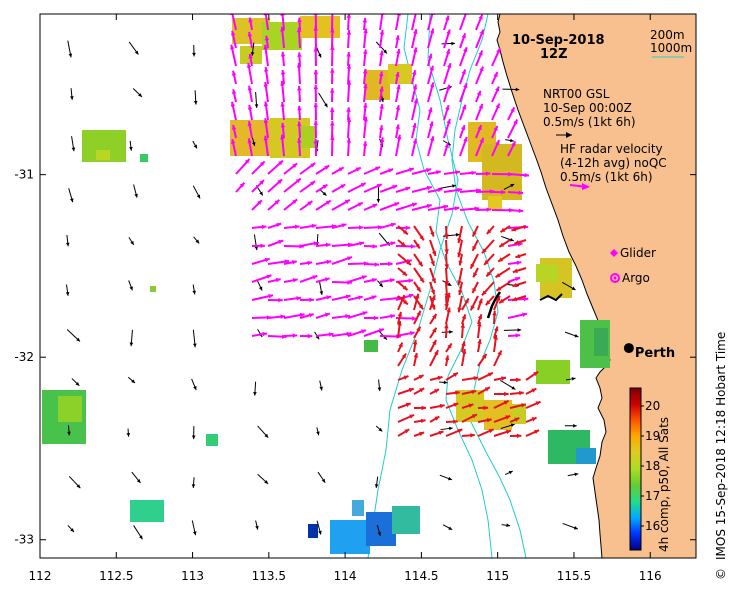 The height and width of the screenshot is (592, 739). Describe the element at coordinates (652, 526) in the screenshot. I see `colorbar-tick-label: 16` at that location.